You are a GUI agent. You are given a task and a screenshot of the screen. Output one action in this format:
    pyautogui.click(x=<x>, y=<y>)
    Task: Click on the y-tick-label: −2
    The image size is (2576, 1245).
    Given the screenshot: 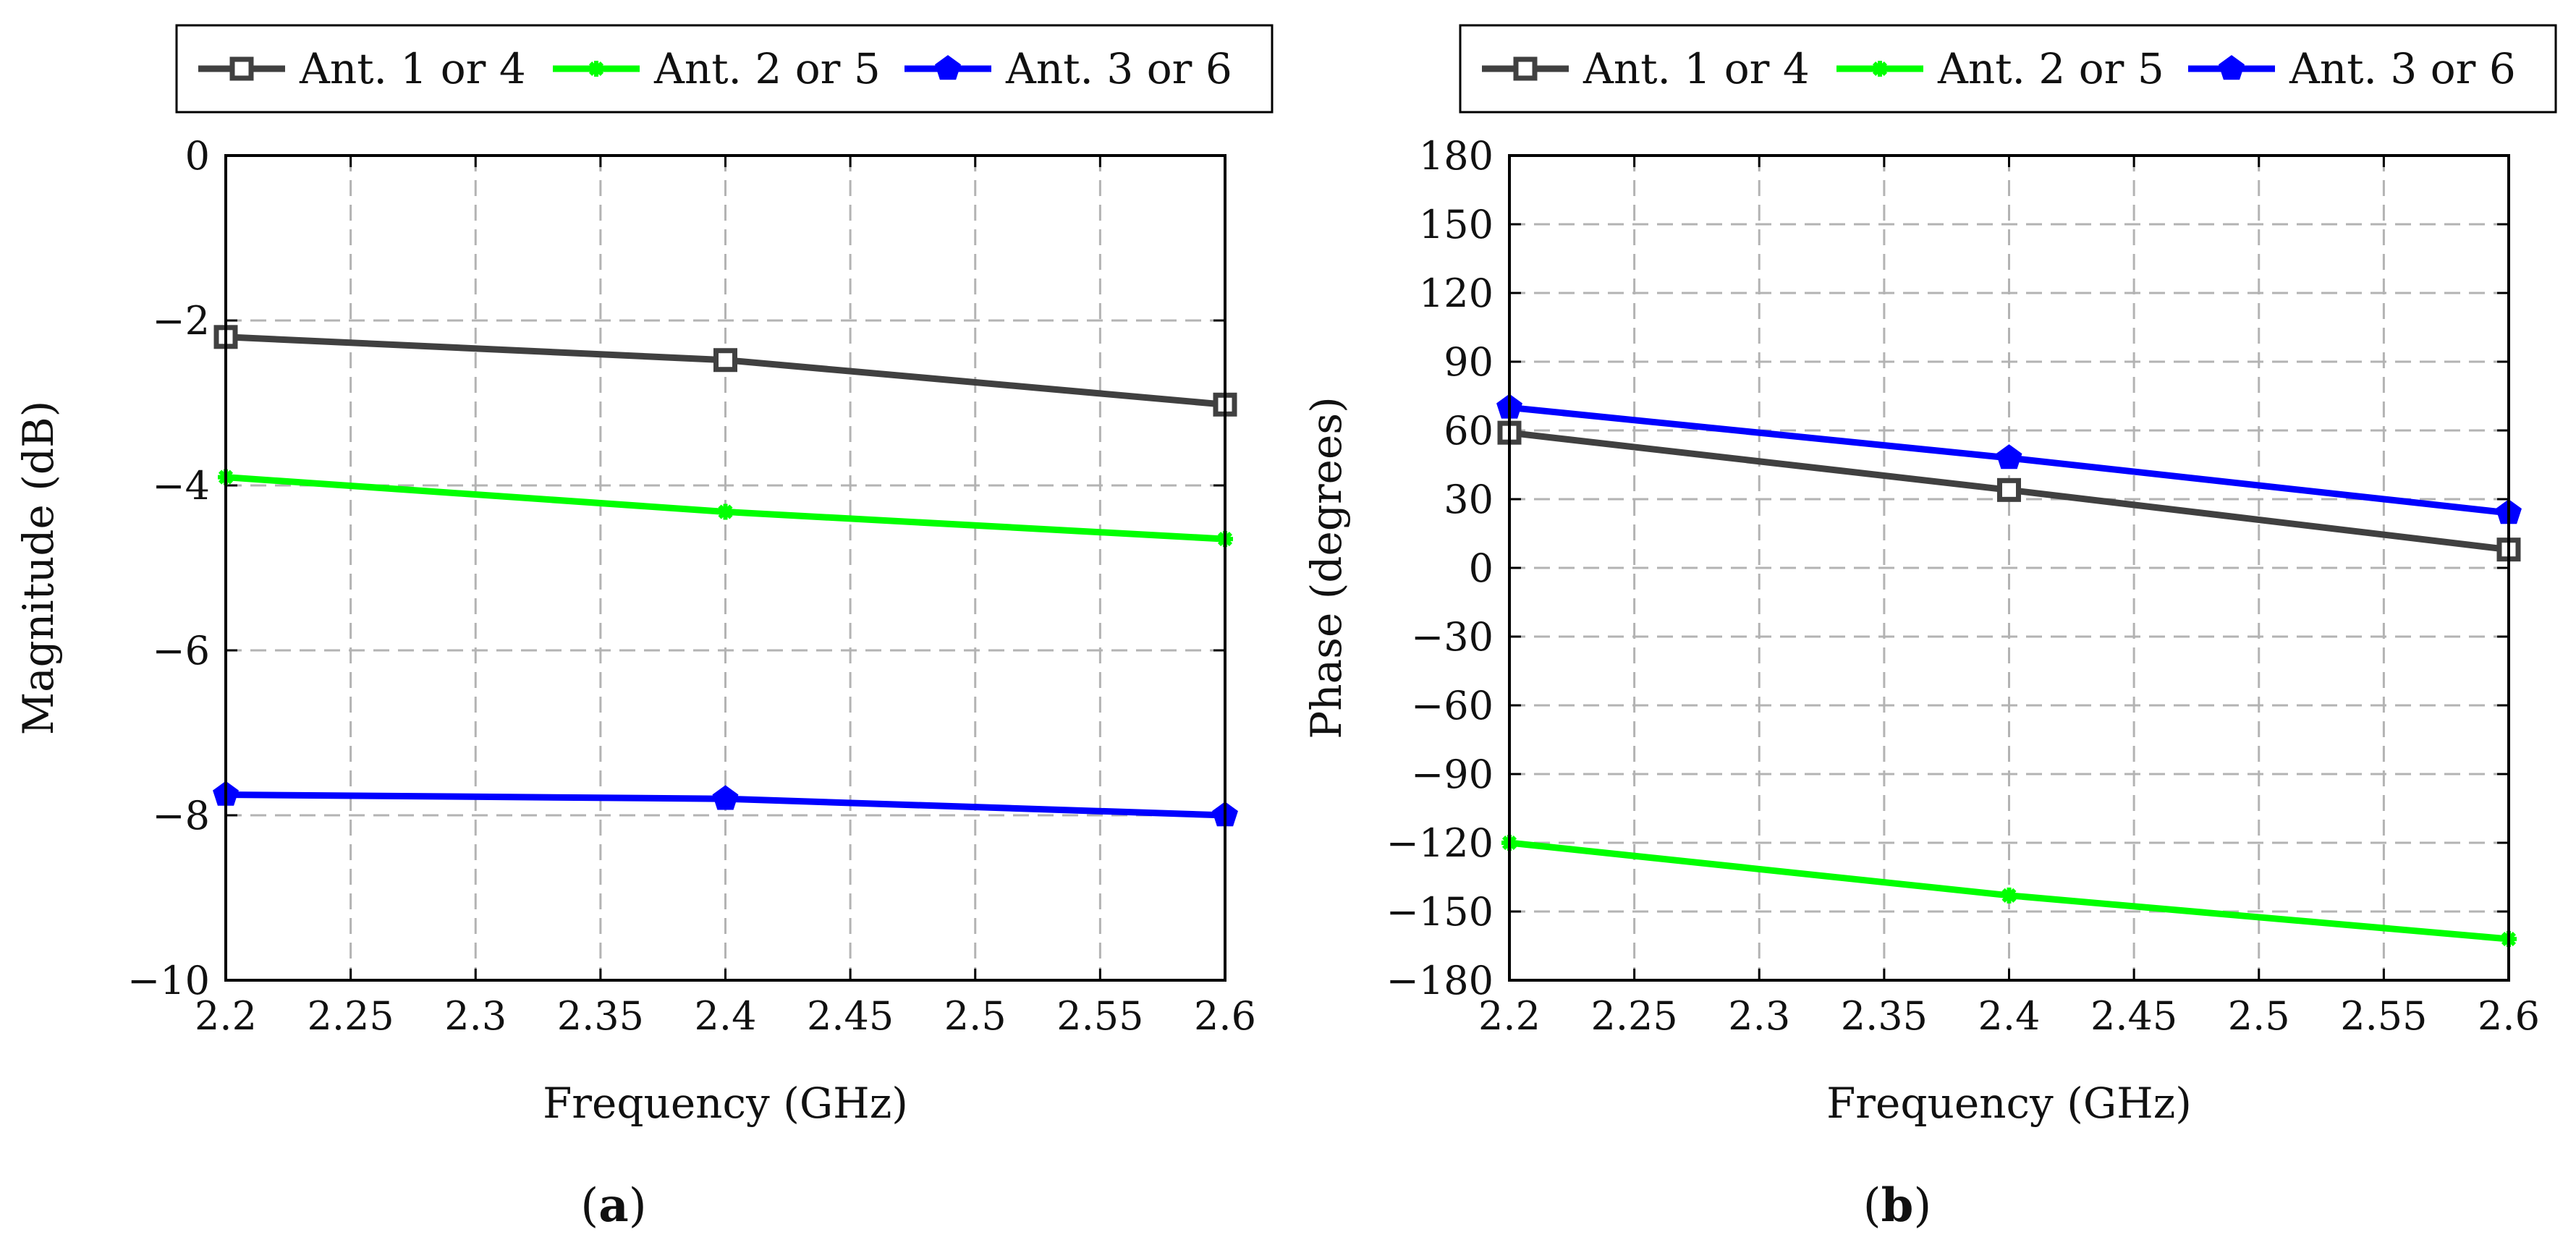 What is the action you would take?
    pyautogui.click(x=181, y=321)
    